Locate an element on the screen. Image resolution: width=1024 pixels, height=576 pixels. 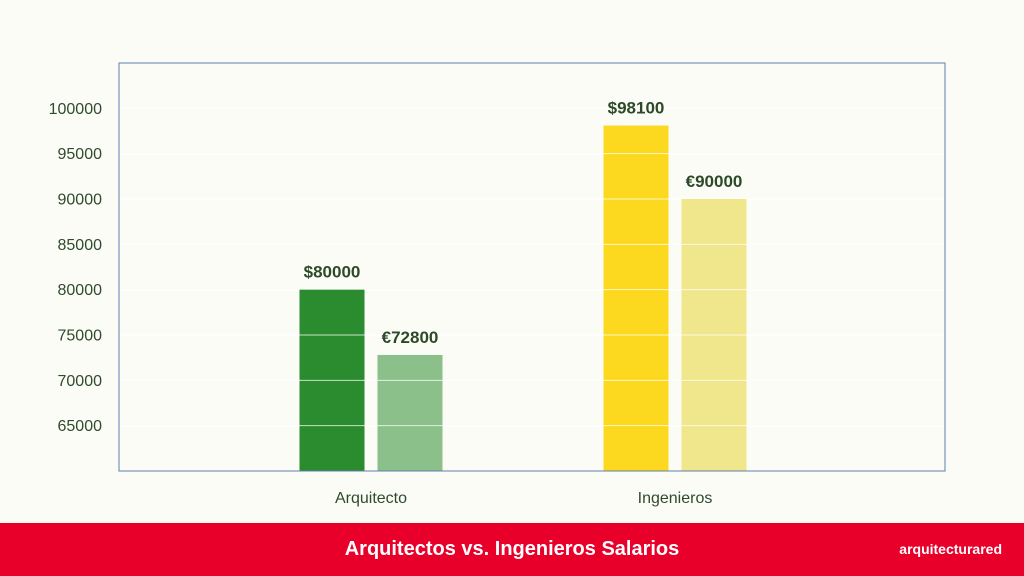
y-tick-label: 80000 is located at coordinates (80, 290).